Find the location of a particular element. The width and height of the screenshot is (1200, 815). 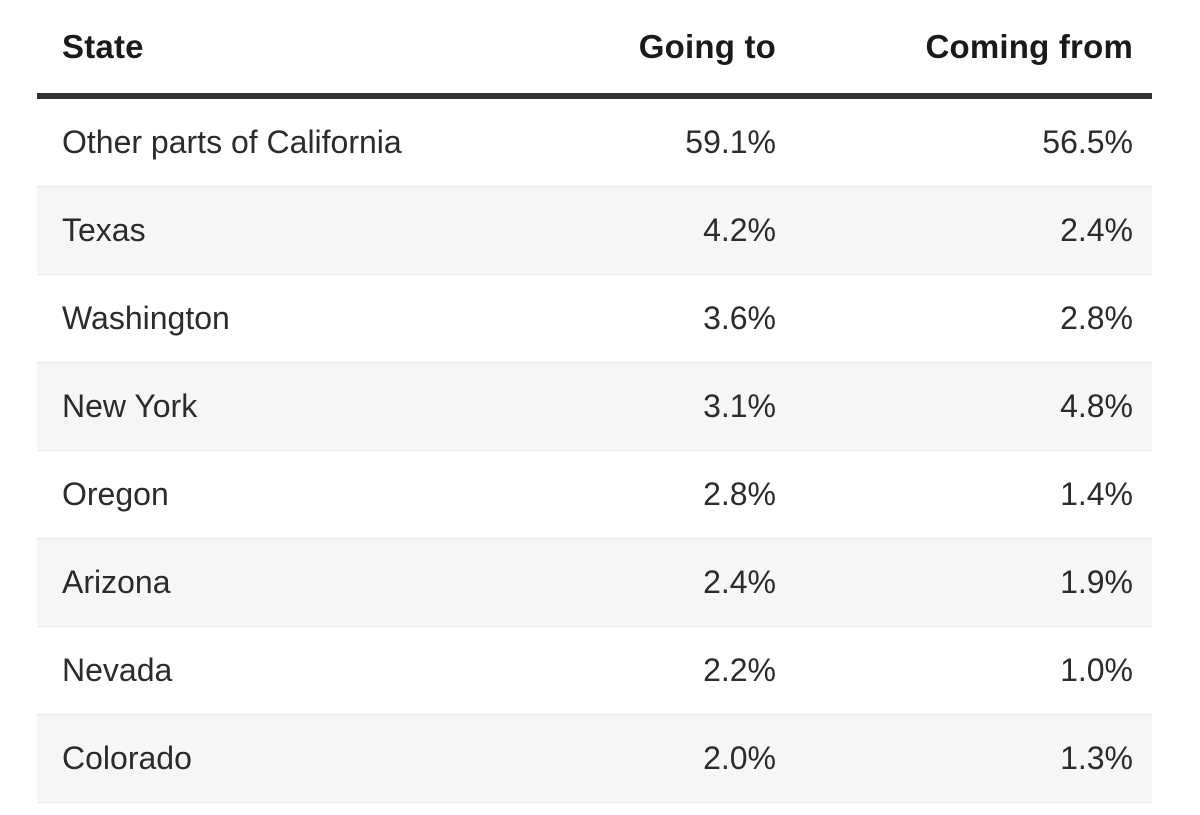

going-to-cell: 3.6% is located at coordinates (636, 319).